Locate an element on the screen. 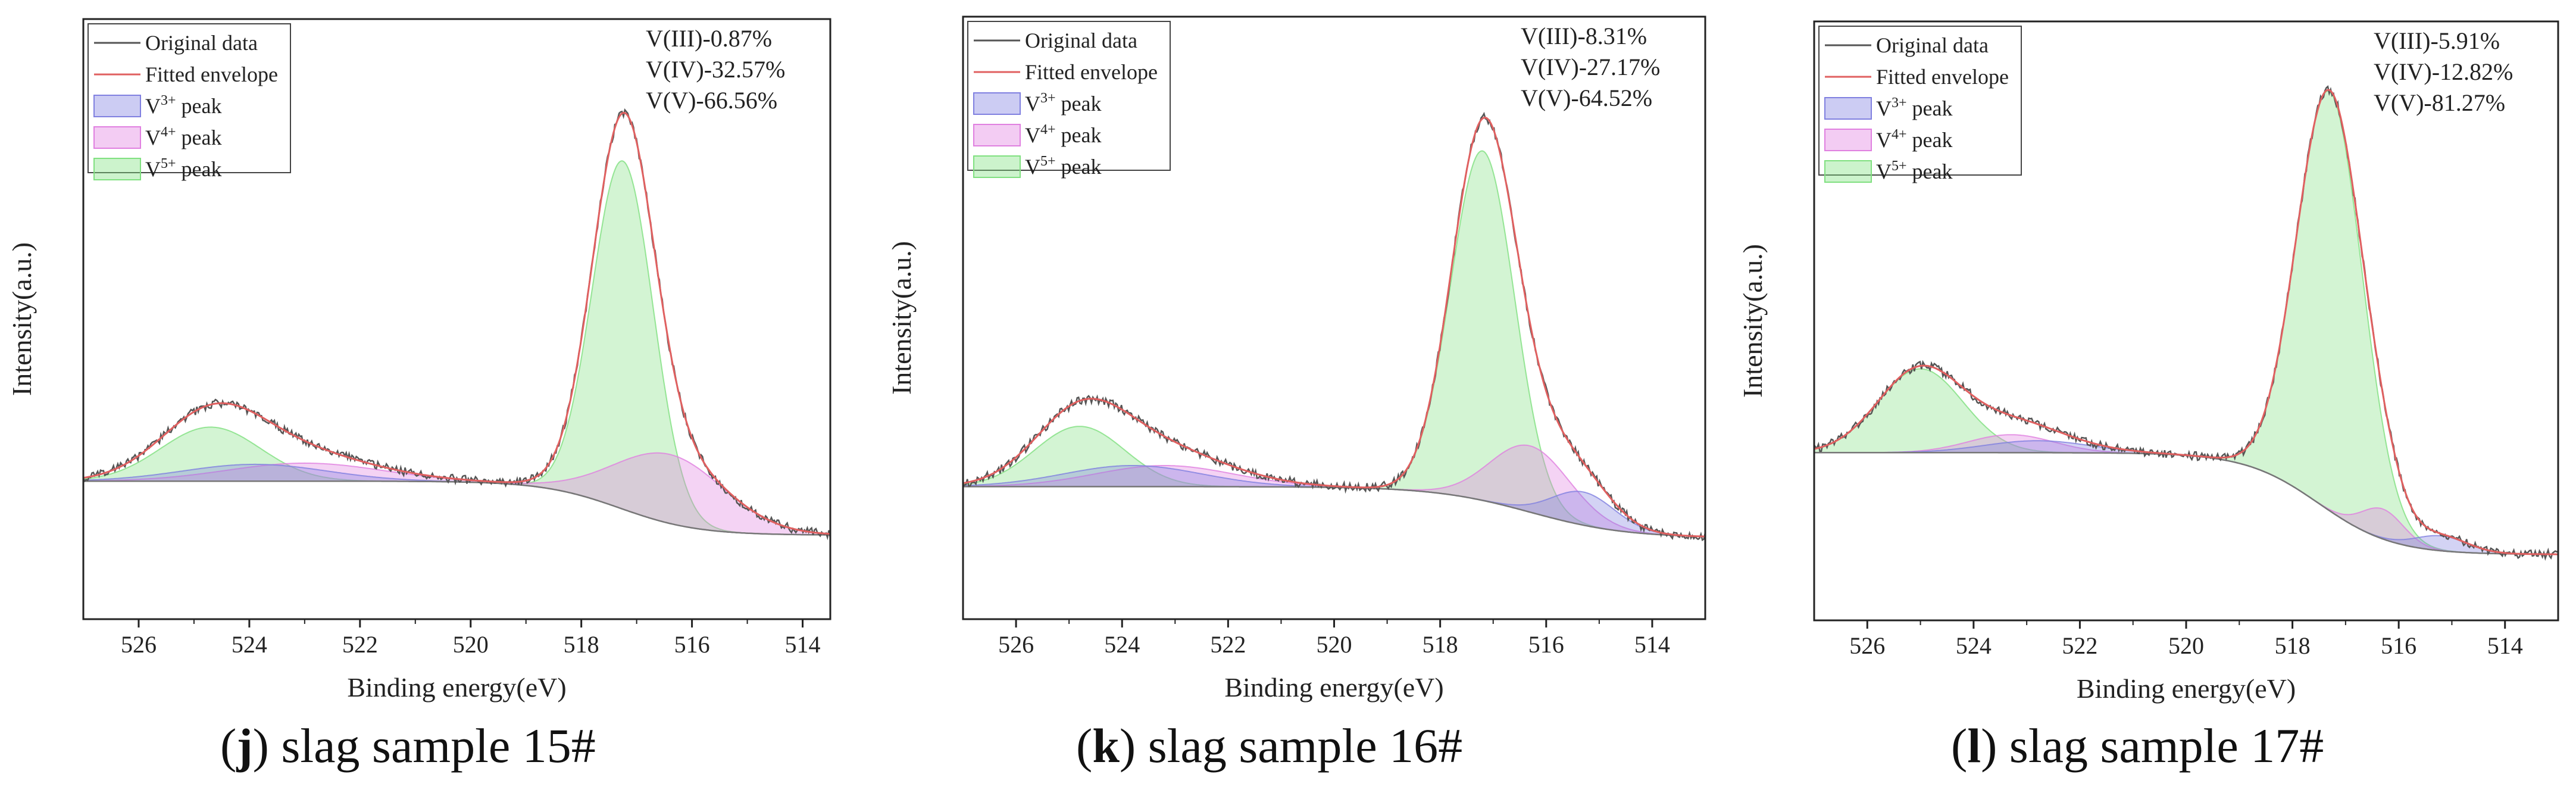 Image resolution: width=2576 pixels, height=793 pixels. caption-text: slag sample 15# is located at coordinates (432, 746).